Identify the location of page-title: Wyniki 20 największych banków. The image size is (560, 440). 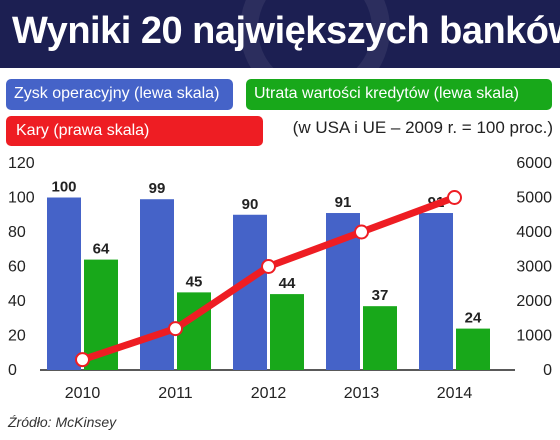
(286, 31).